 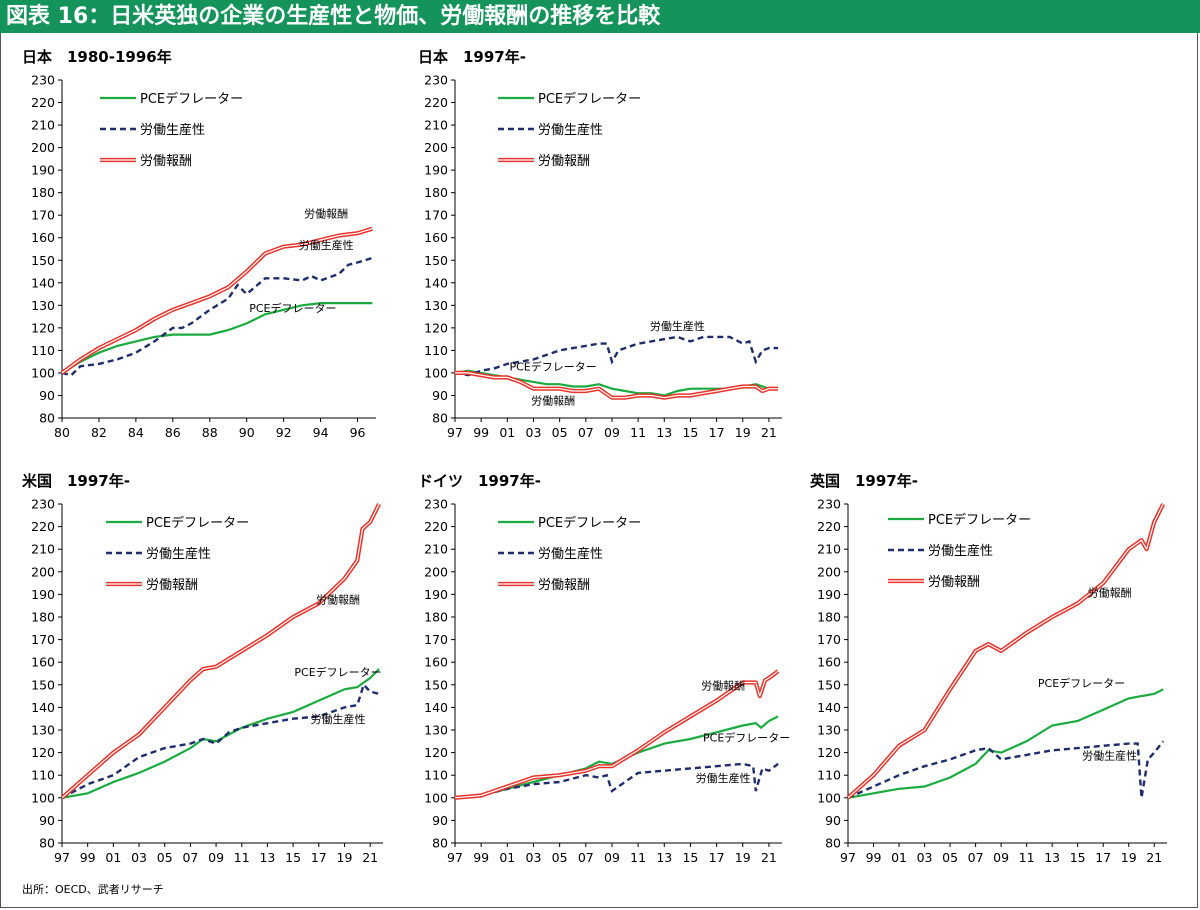 I want to click on y-tick-label: 150, so click(x=436, y=260).